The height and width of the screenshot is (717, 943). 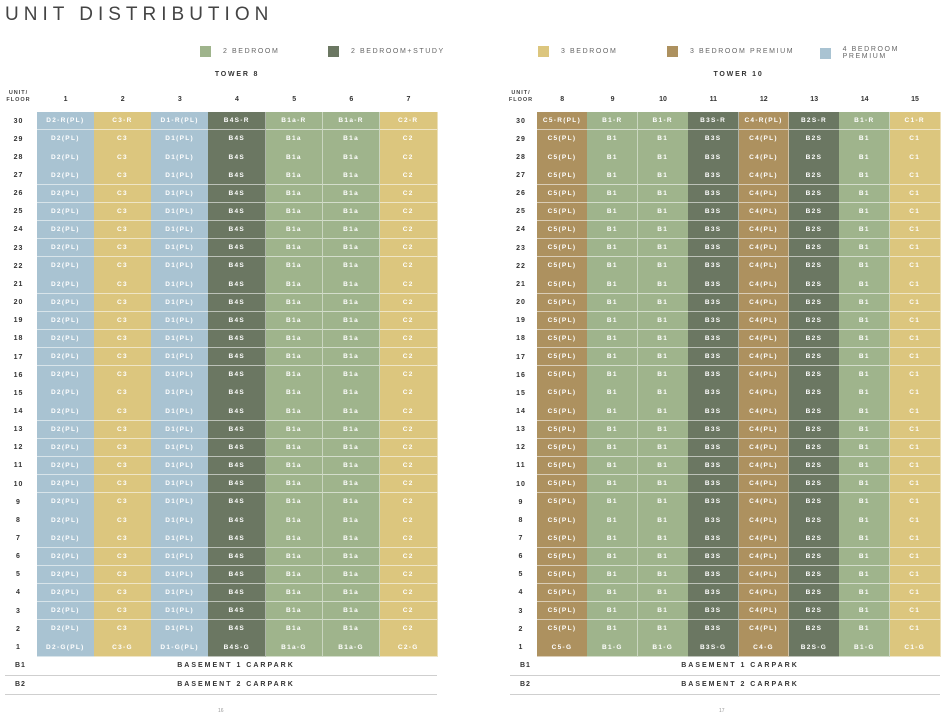 What do you see at coordinates (351, 647) in the screenshot?
I see `unit-cell: B1a-G` at bounding box center [351, 647].